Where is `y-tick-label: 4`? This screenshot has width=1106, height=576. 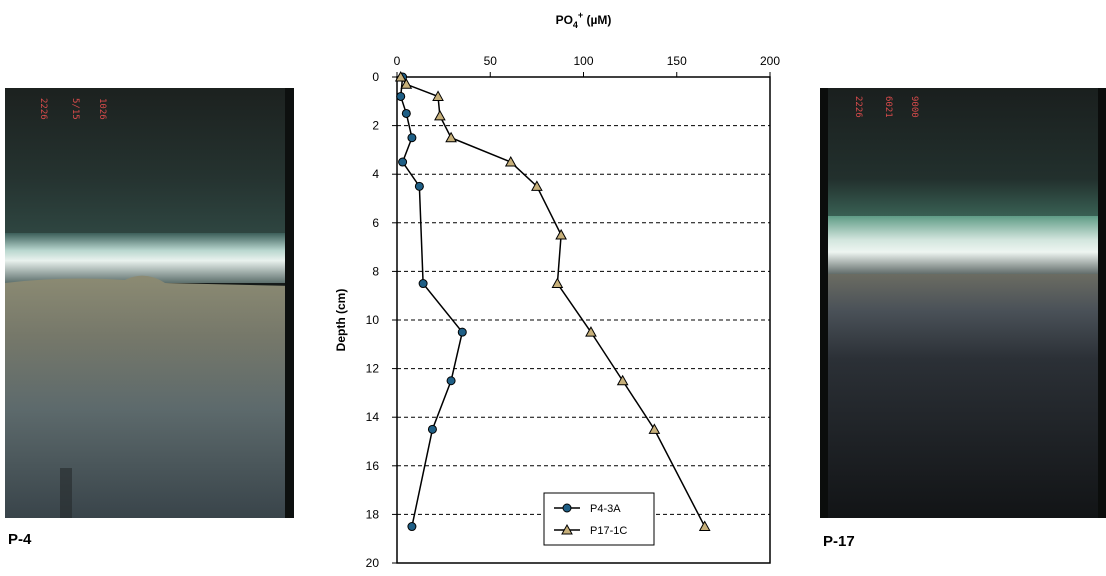 y-tick-label: 4 is located at coordinates (375, 174).